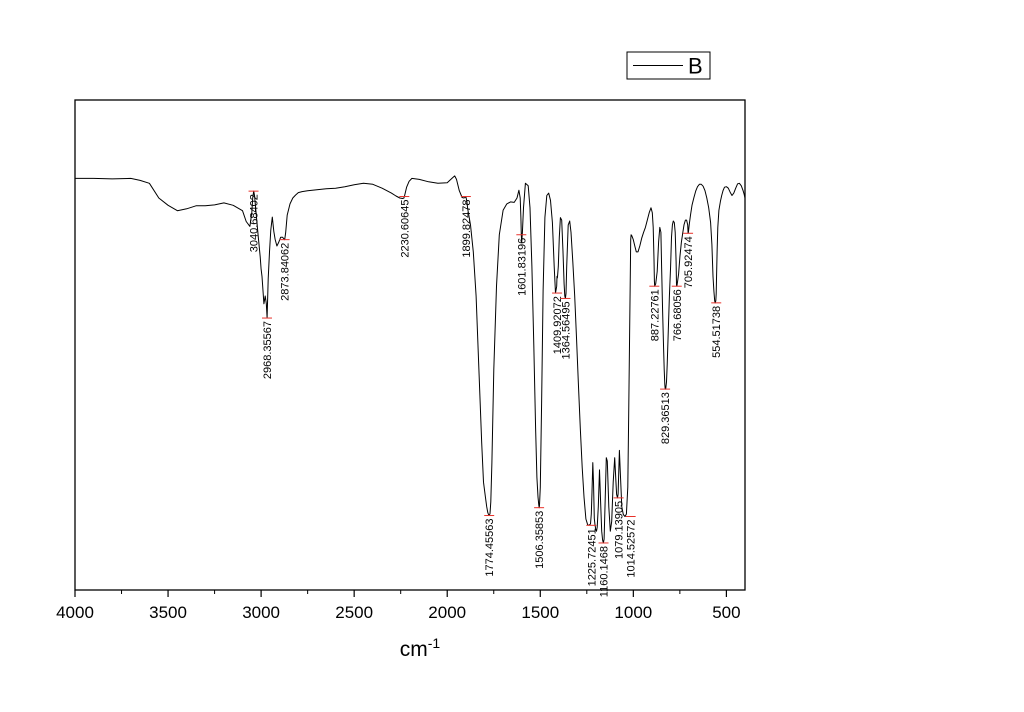 The width and height of the screenshot is (1024, 712). Describe the element at coordinates (286, 272) in the screenshot. I see `peak-label: 2873.84062` at that location.